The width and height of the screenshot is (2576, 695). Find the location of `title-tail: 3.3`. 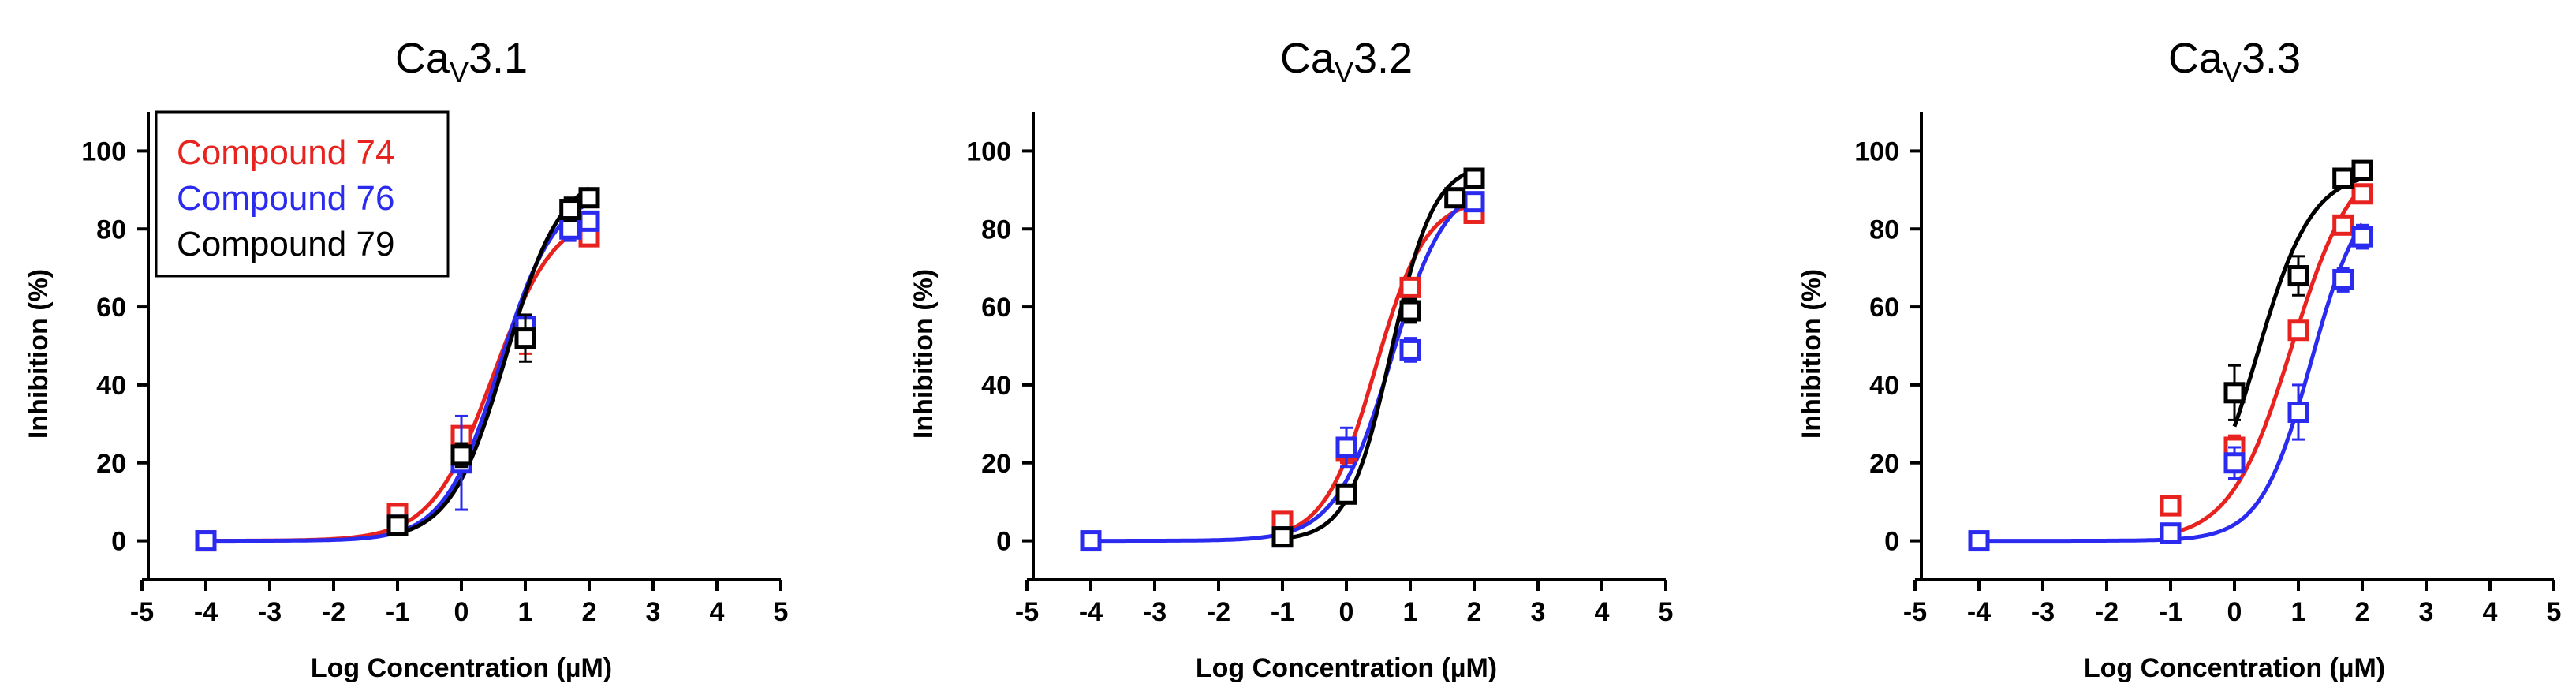

title-tail: 3.3 is located at coordinates (2271, 58).